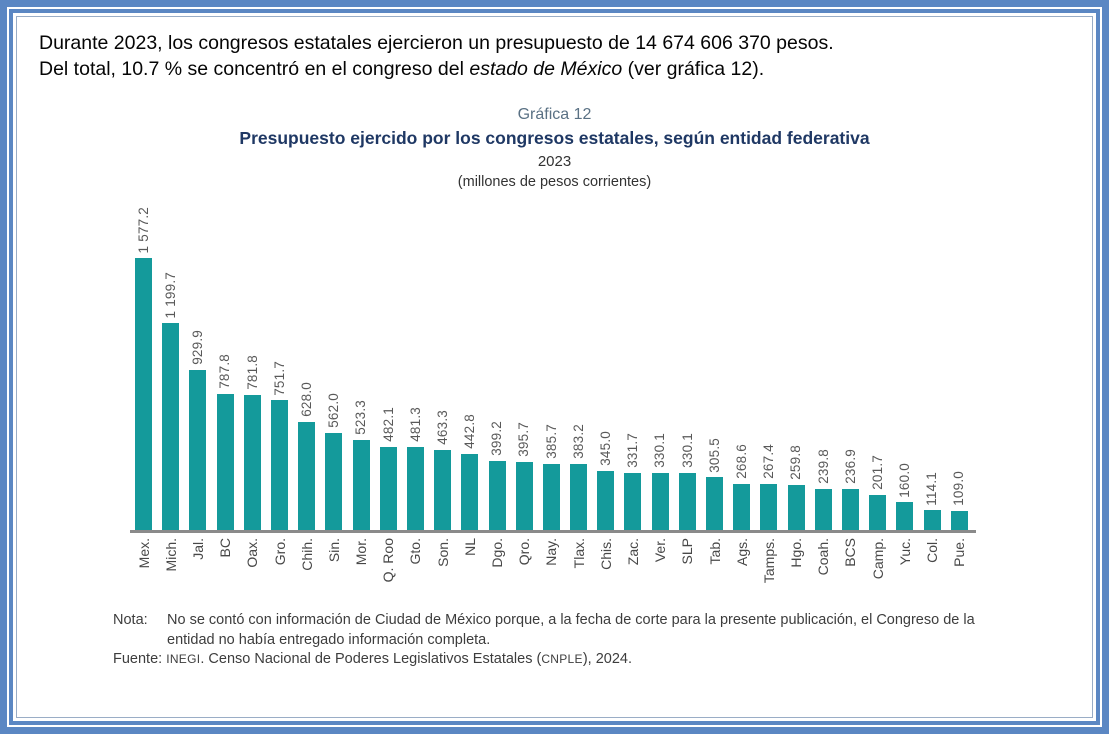  Describe the element at coordinates (562, 659) in the screenshot. I see `source-acronym: CNPLE` at that location.